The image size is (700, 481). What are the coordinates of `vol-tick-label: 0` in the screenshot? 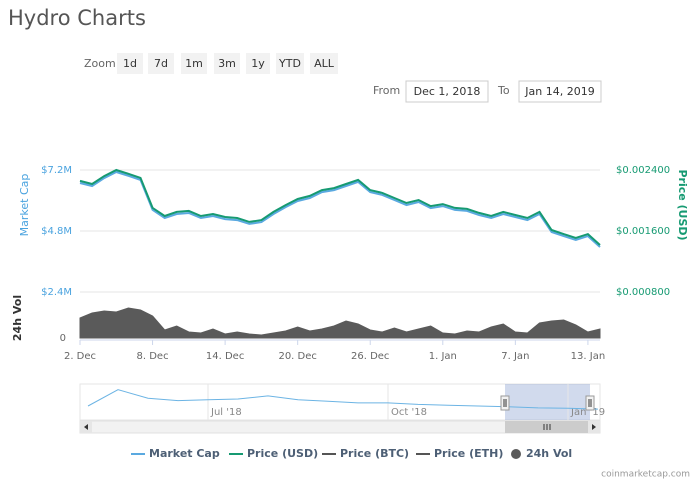 It's located at (63, 338).